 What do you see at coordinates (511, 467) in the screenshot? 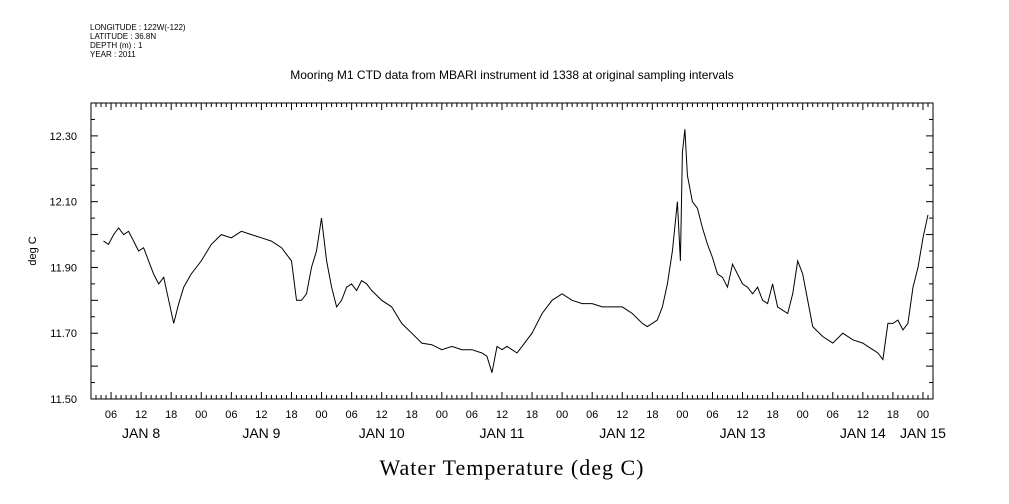
I see `bottom-title: Water Temperature (deg C)` at bounding box center [511, 467].